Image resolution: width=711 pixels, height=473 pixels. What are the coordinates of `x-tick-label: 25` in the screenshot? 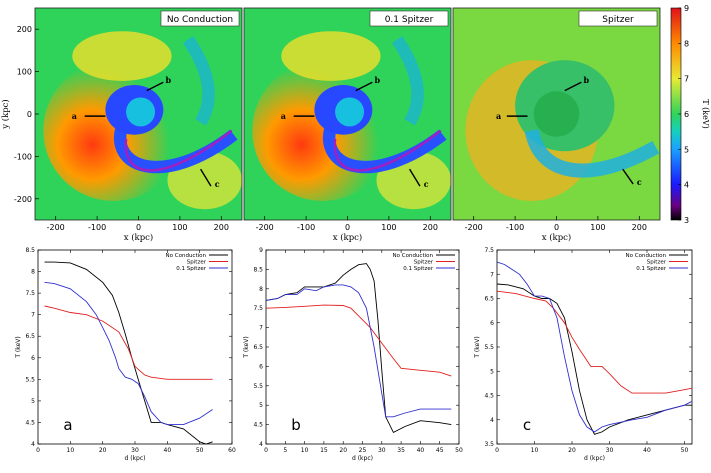 It's located at (363, 450).